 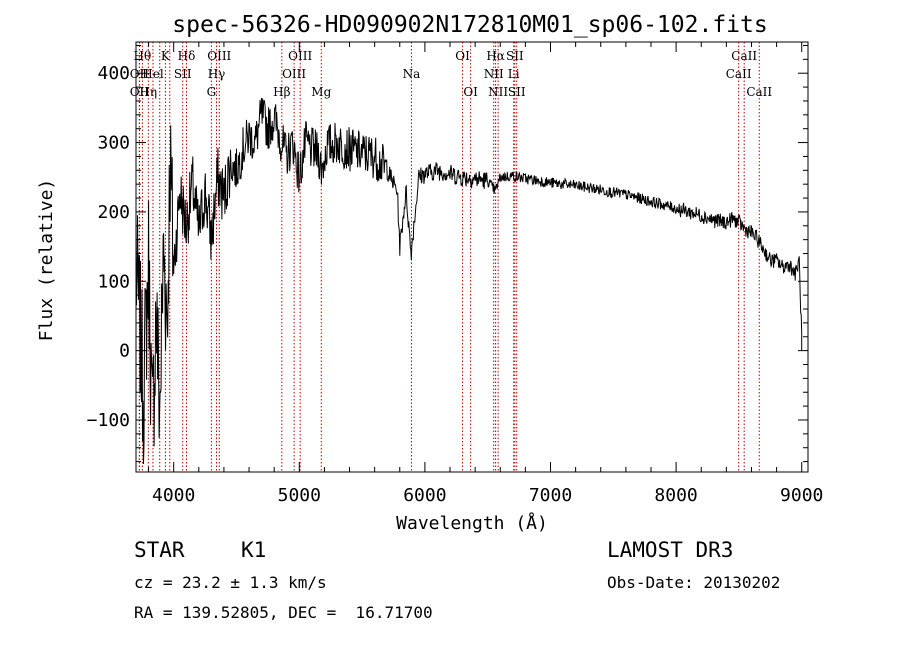 I want to click on x-tick-label: 4000, so click(x=173, y=495).